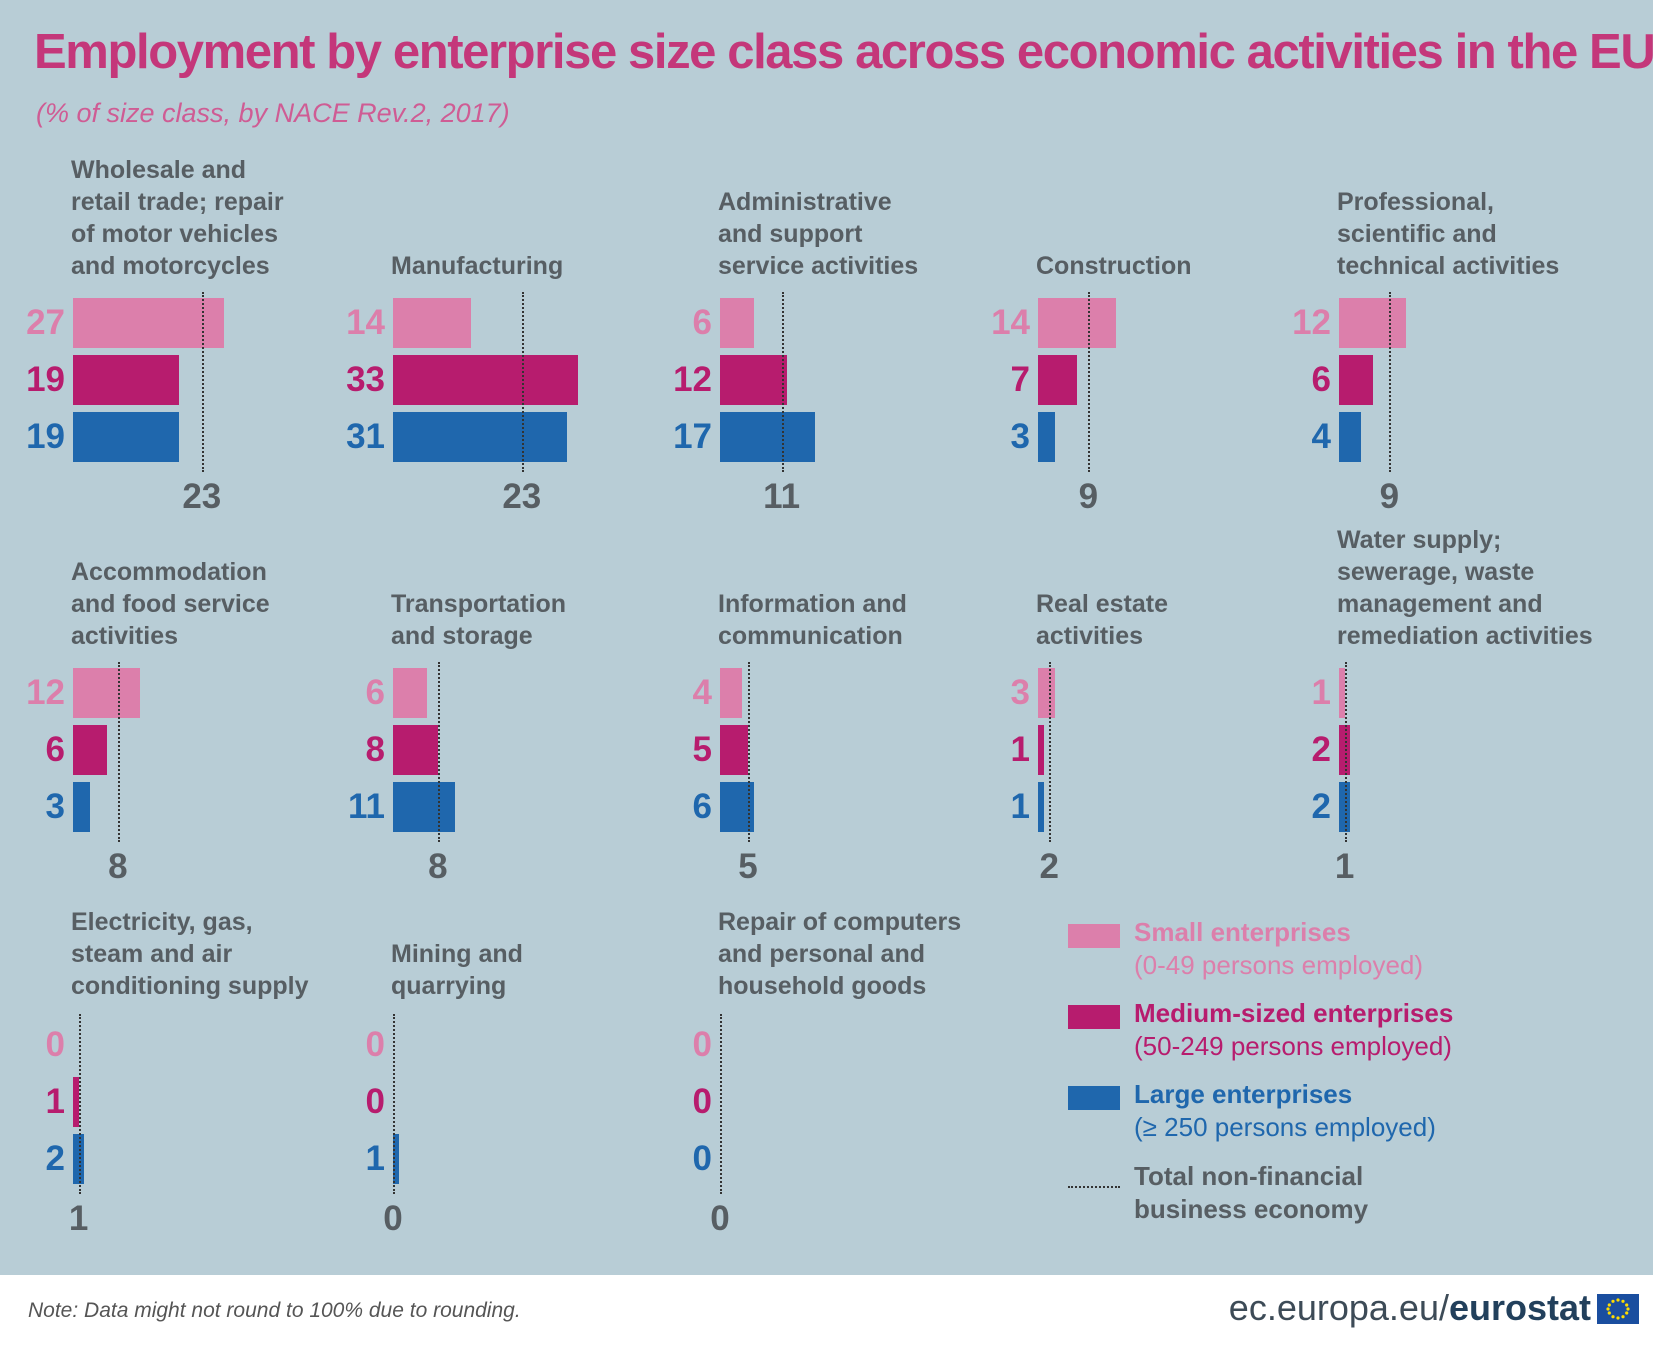 The width and height of the screenshot is (1653, 1350). I want to click on panel-10-total-value: 1, so click(78, 1218).